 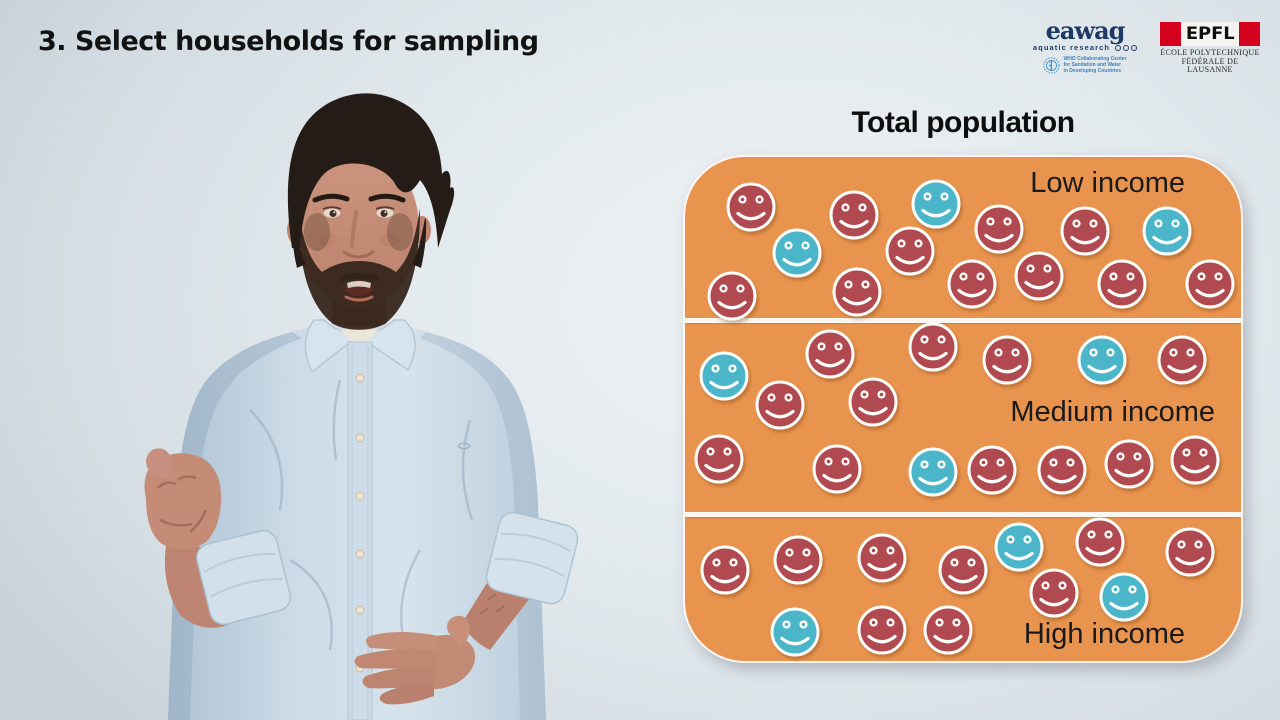 What do you see at coordinates (466, 608) in the screenshot?
I see `presenter-left-hand` at bounding box center [466, 608].